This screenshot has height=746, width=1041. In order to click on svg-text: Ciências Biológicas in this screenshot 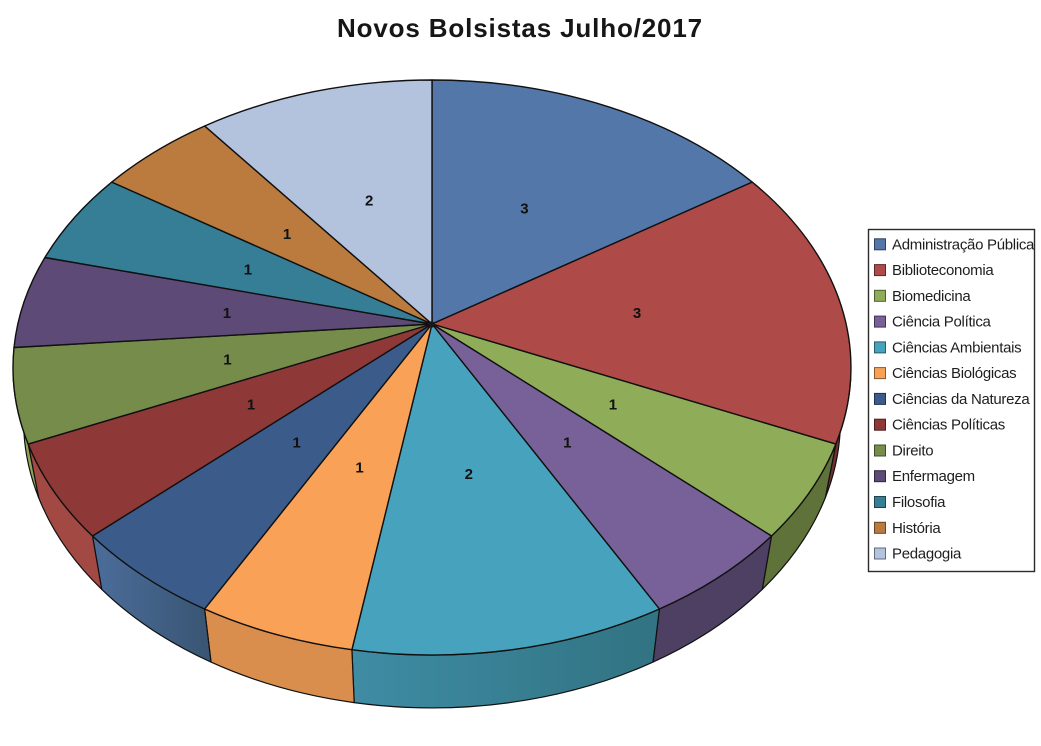, I will do `click(954, 373)`.